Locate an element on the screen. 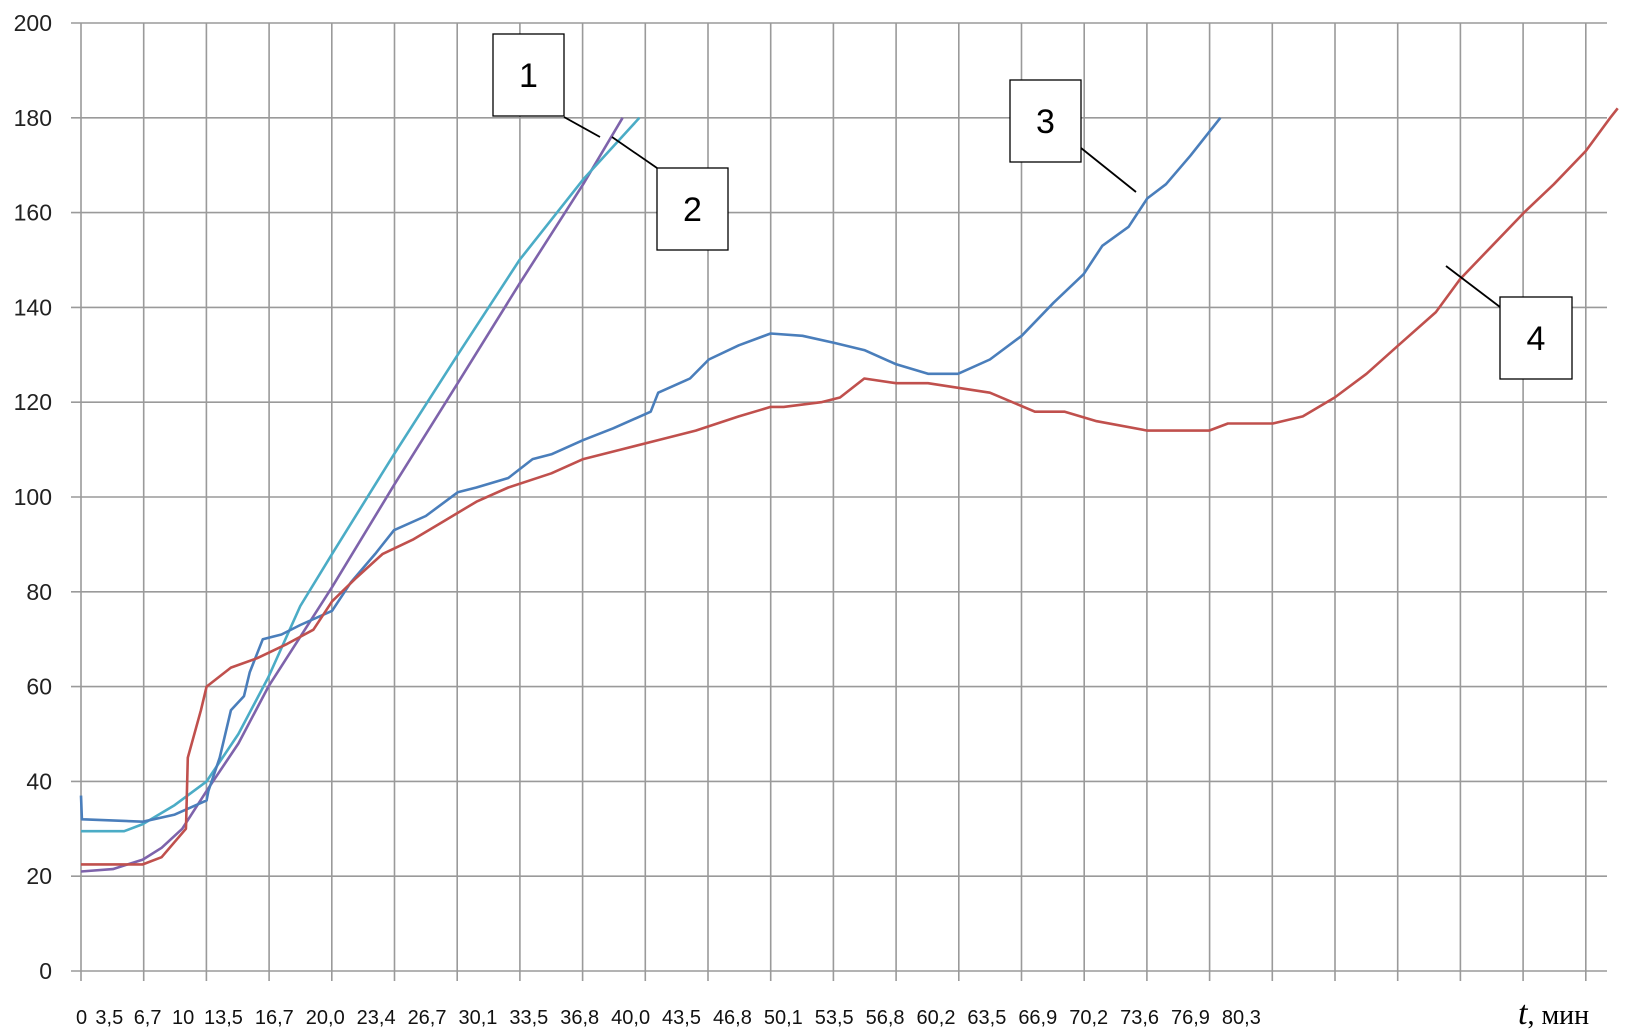  y-tick-label: 200 is located at coordinates (33, 23).